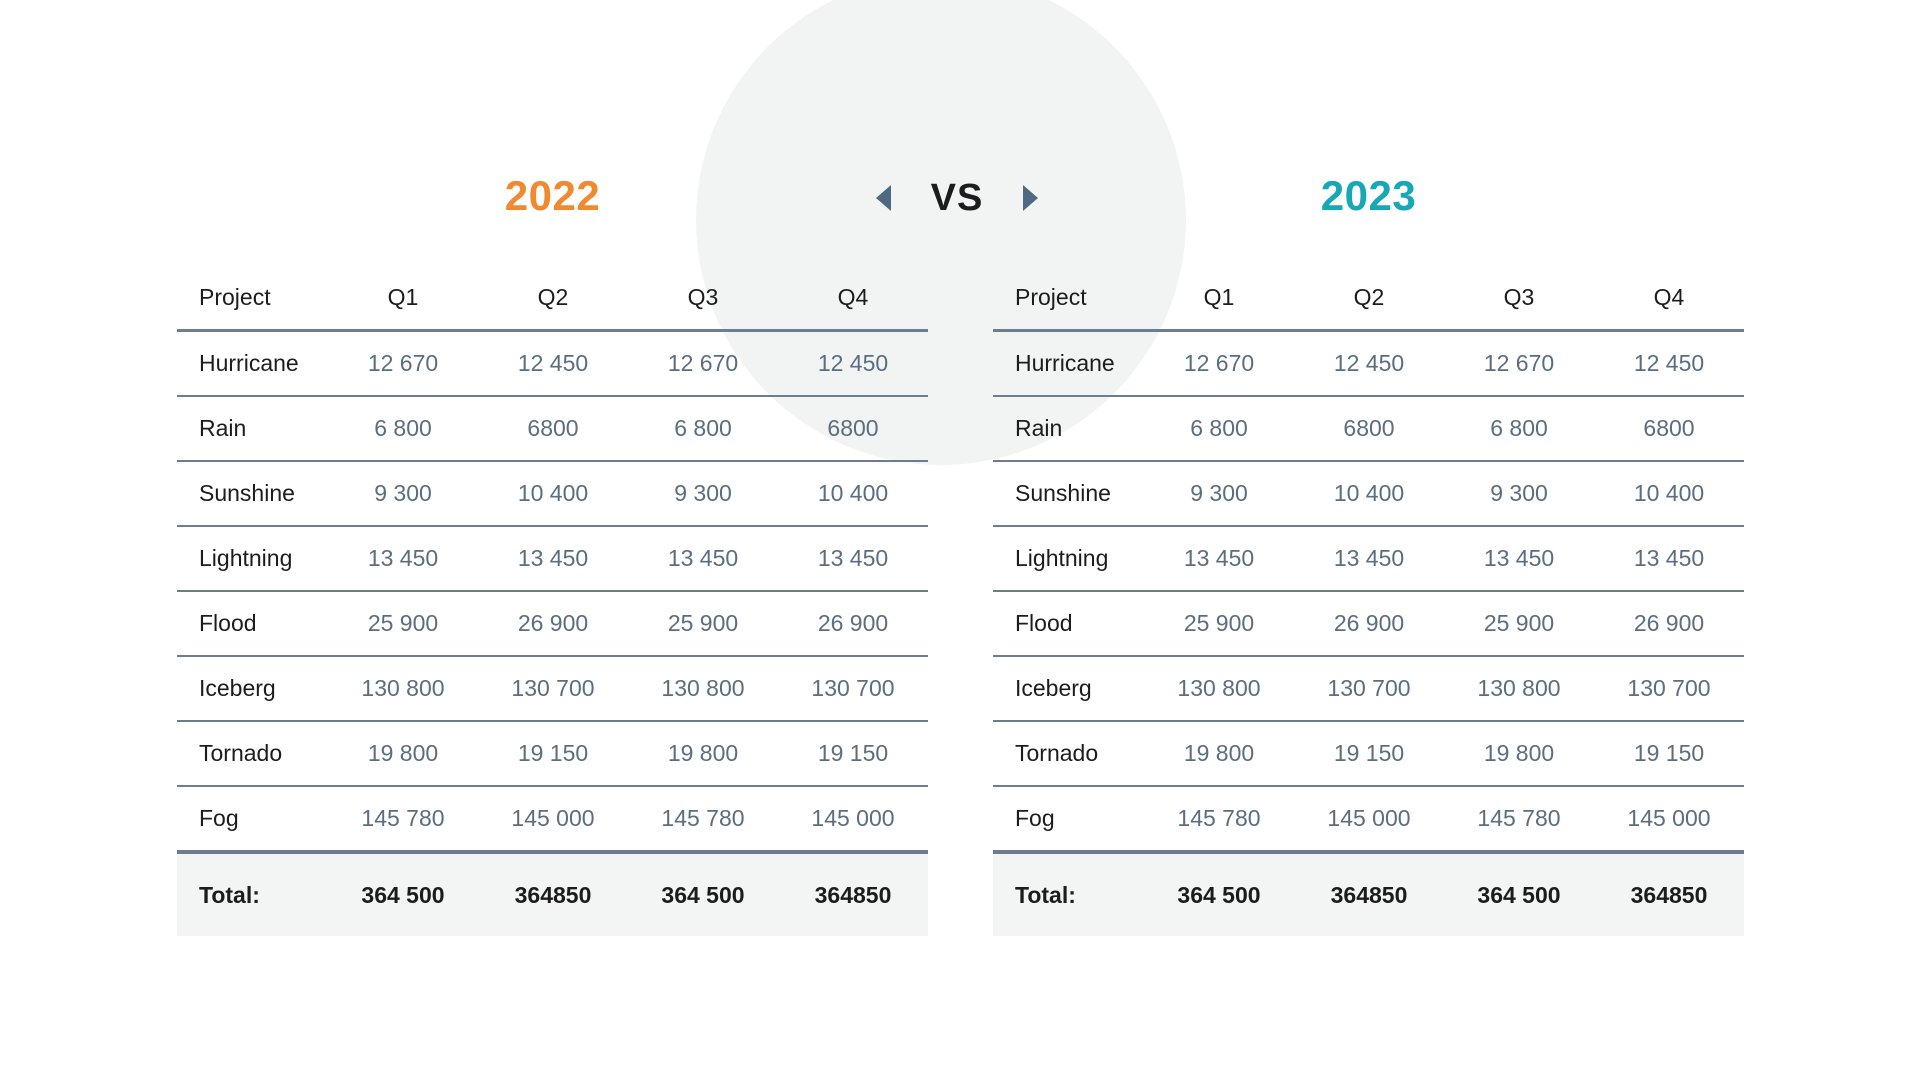 The image size is (1920, 1080). What do you see at coordinates (403, 493) in the screenshot?
I see `q1-value: 9 300` at bounding box center [403, 493].